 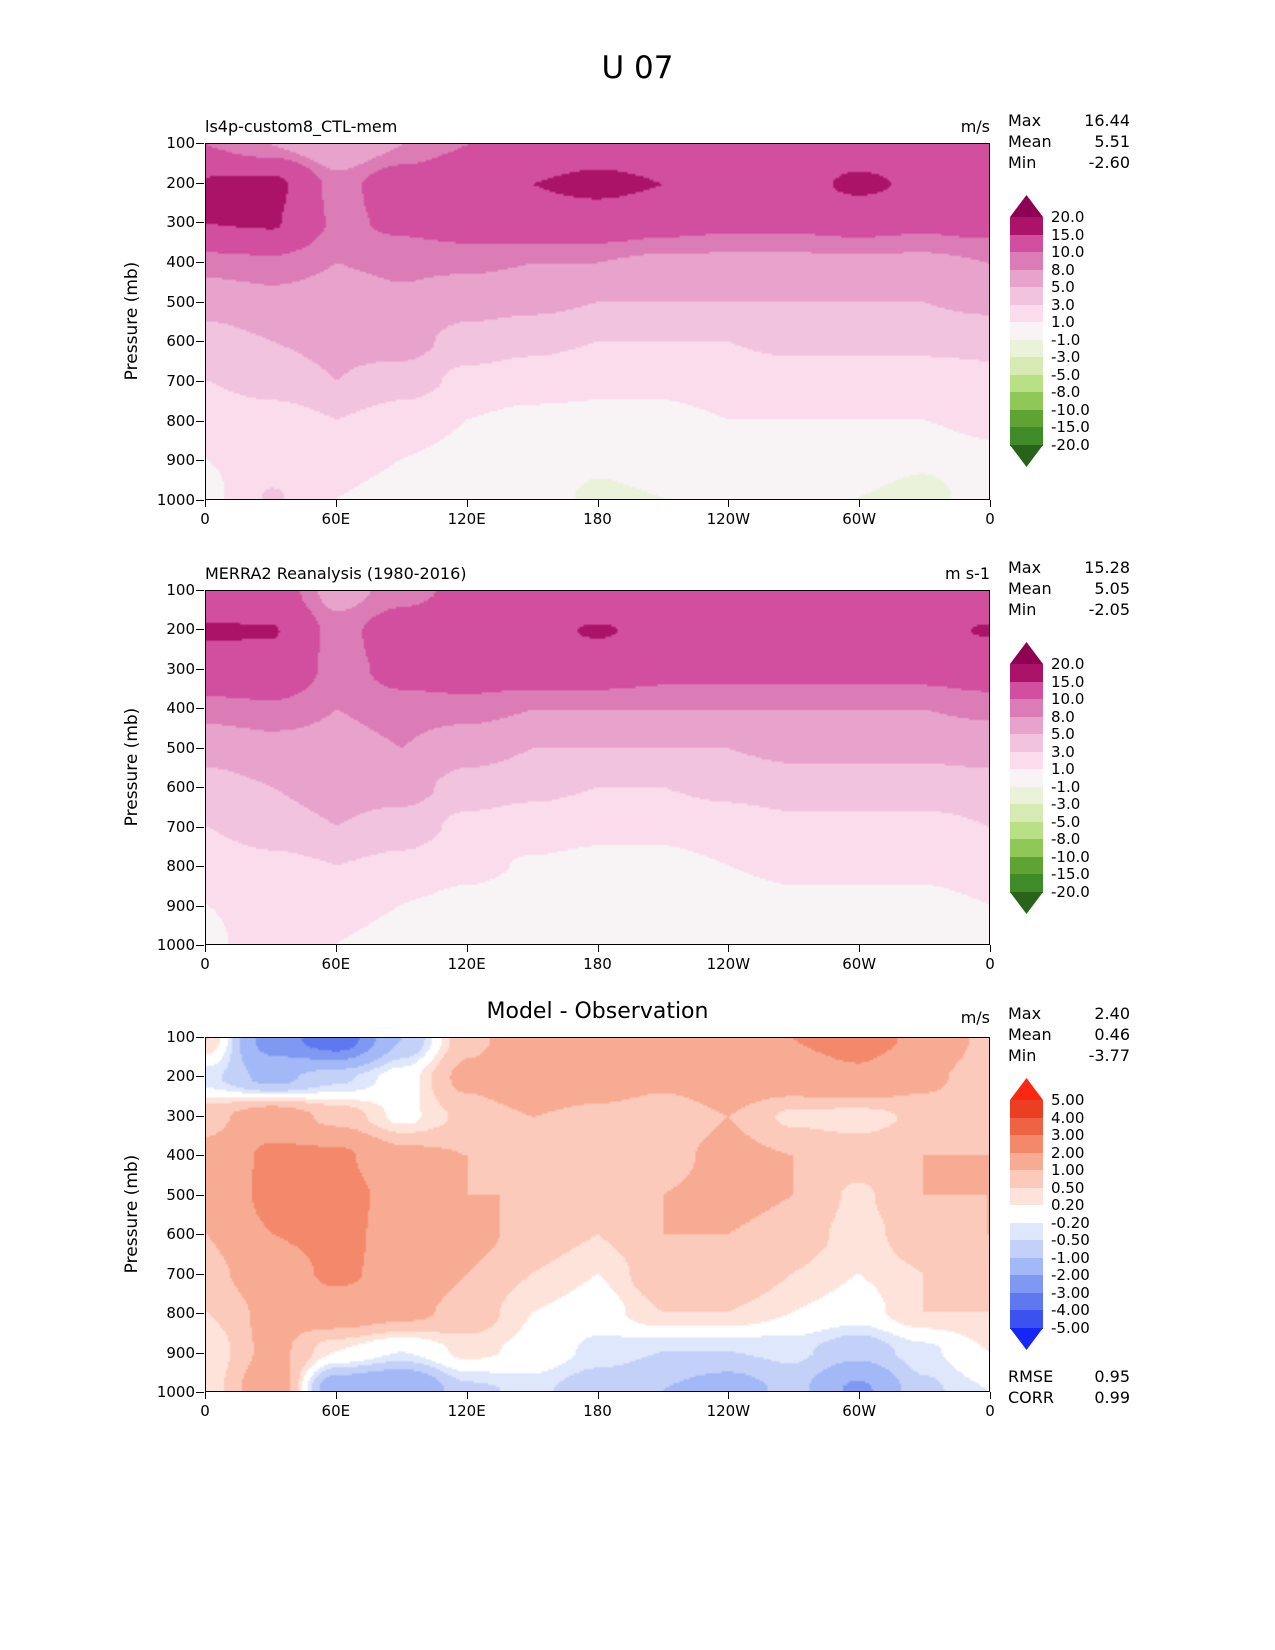 What do you see at coordinates (975, 126) in the screenshot?
I see `units-label-model: m/s` at bounding box center [975, 126].